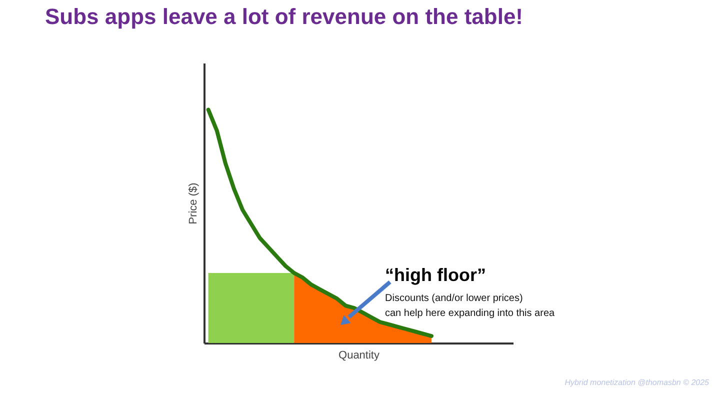 The image size is (720, 405). Describe the element at coordinates (359, 356) in the screenshot. I see `x-axis-title: Quantity` at that location.